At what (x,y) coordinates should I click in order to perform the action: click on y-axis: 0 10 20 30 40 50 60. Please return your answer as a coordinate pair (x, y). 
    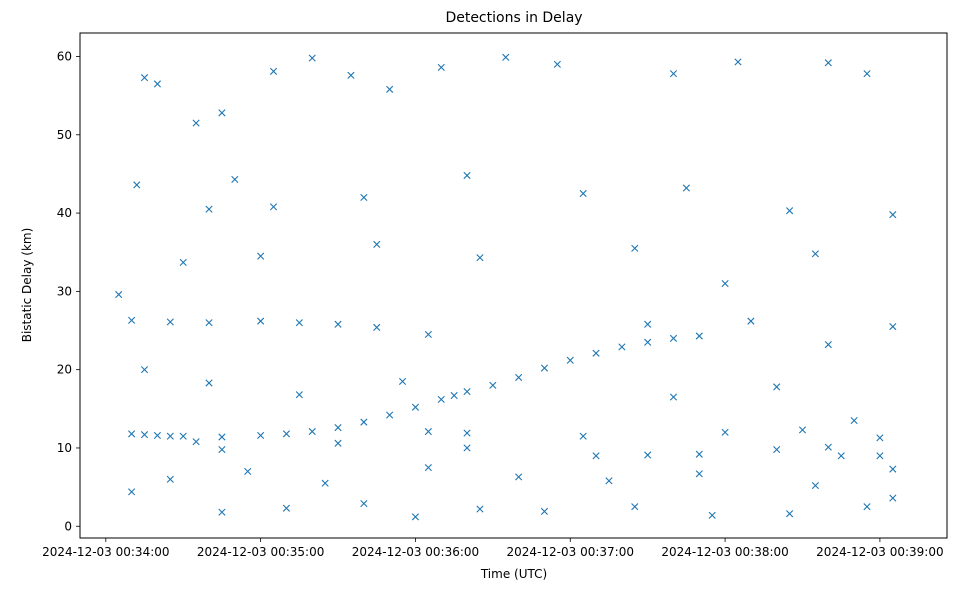
    Looking at the image, I should click on (68, 291).